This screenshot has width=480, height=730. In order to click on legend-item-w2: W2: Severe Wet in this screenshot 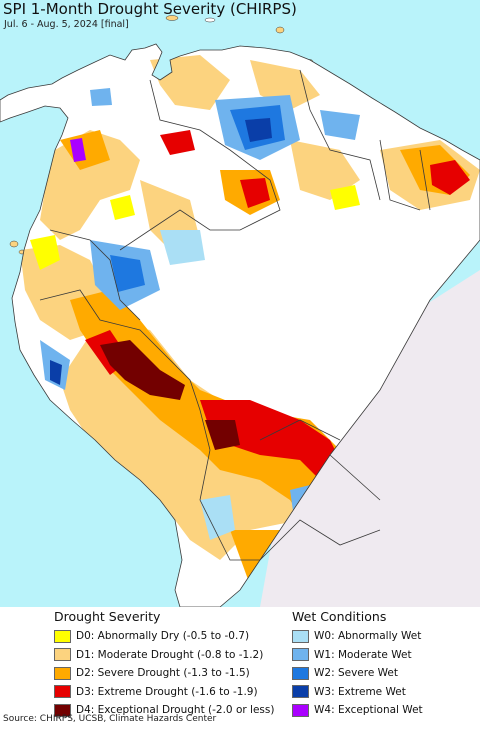, I will do `click(357, 673)`.